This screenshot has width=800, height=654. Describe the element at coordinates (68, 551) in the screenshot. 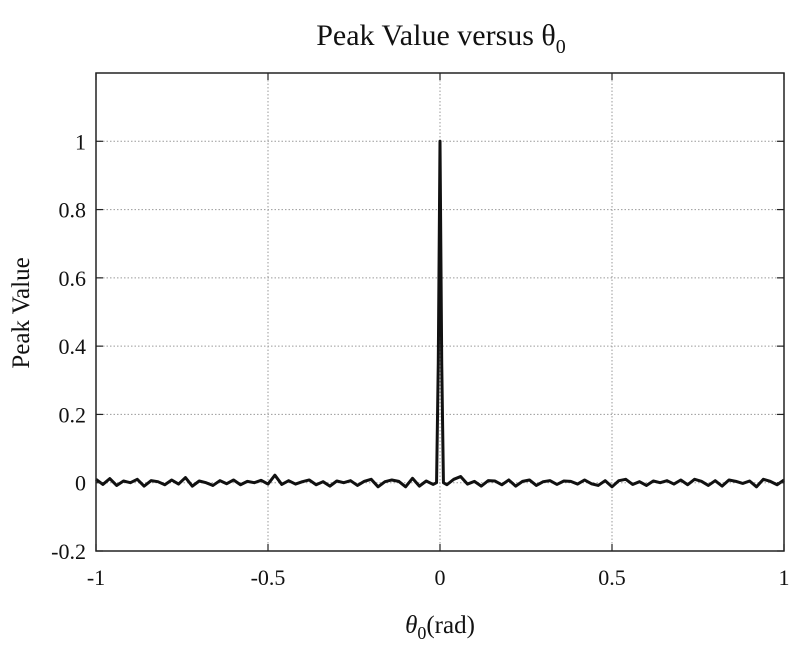

I see `y-tick-label: -0.2` at that location.